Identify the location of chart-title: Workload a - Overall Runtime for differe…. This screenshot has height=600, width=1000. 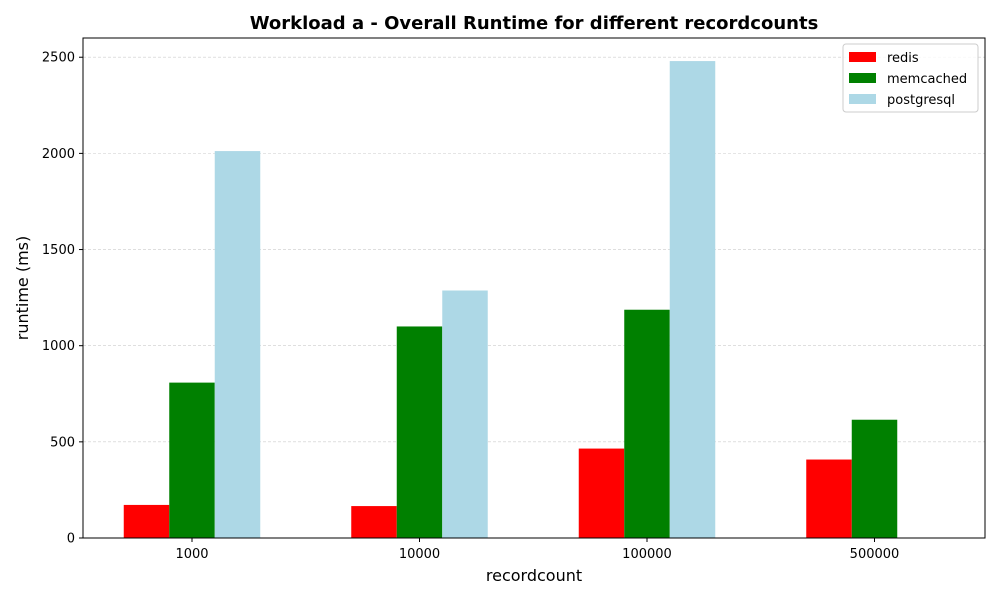
(534, 23).